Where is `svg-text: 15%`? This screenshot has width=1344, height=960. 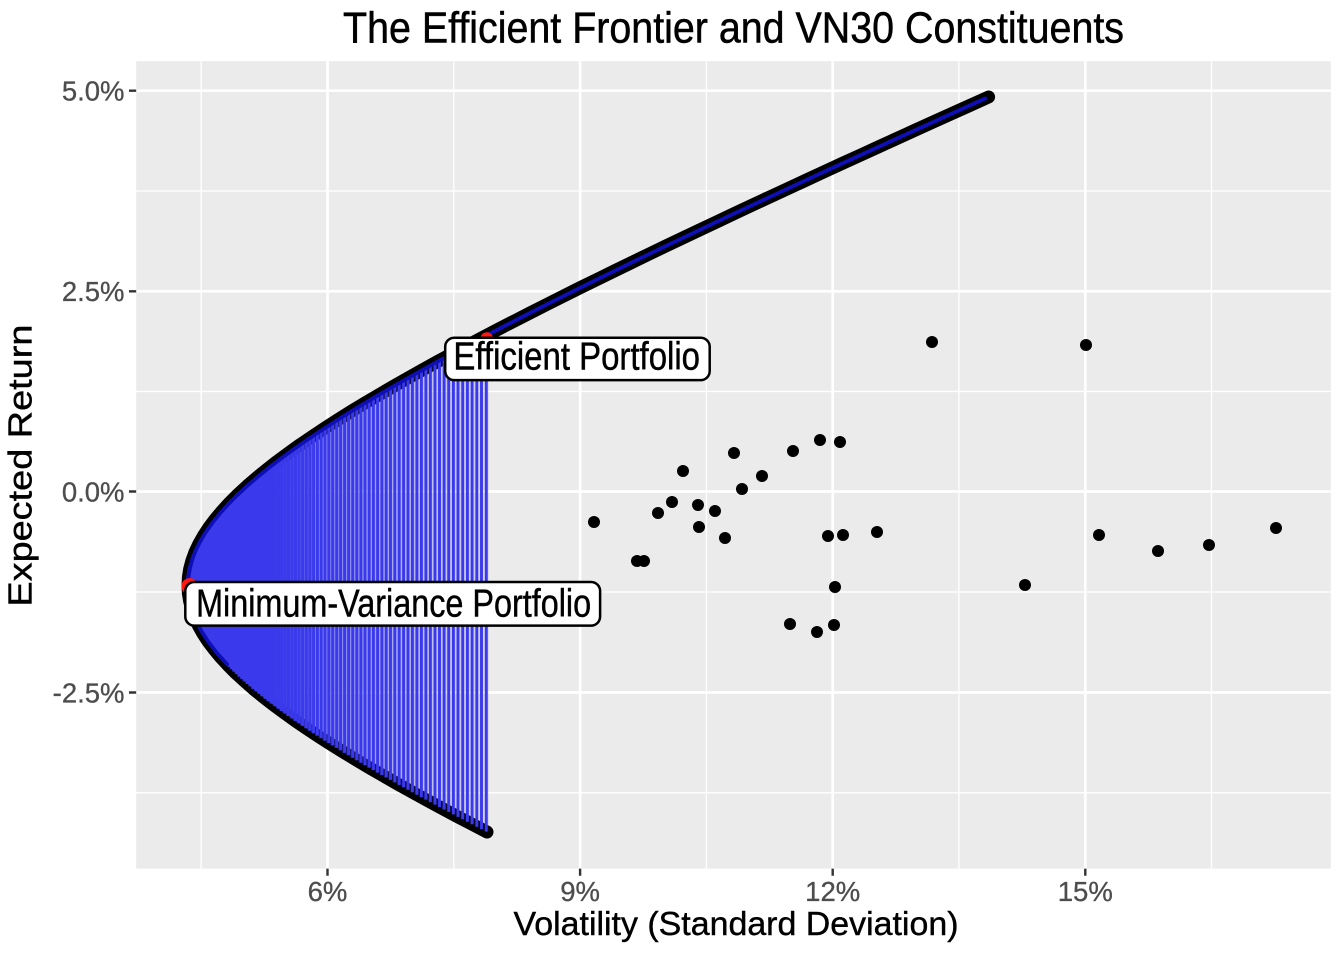 svg-text: 15% is located at coordinates (1085, 891).